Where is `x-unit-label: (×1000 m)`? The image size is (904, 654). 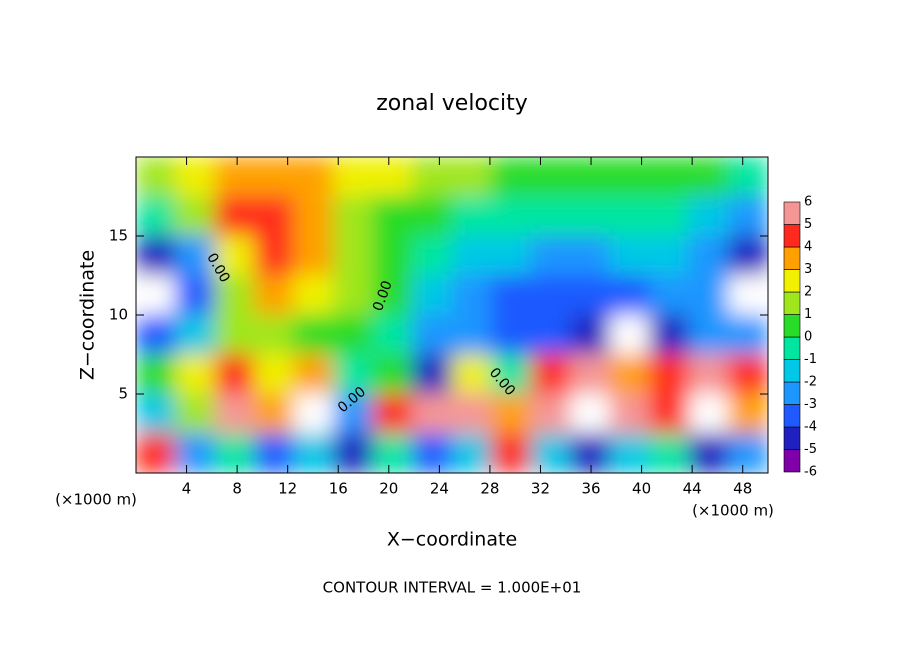 x-unit-label: (×1000 m) is located at coordinates (96, 500).